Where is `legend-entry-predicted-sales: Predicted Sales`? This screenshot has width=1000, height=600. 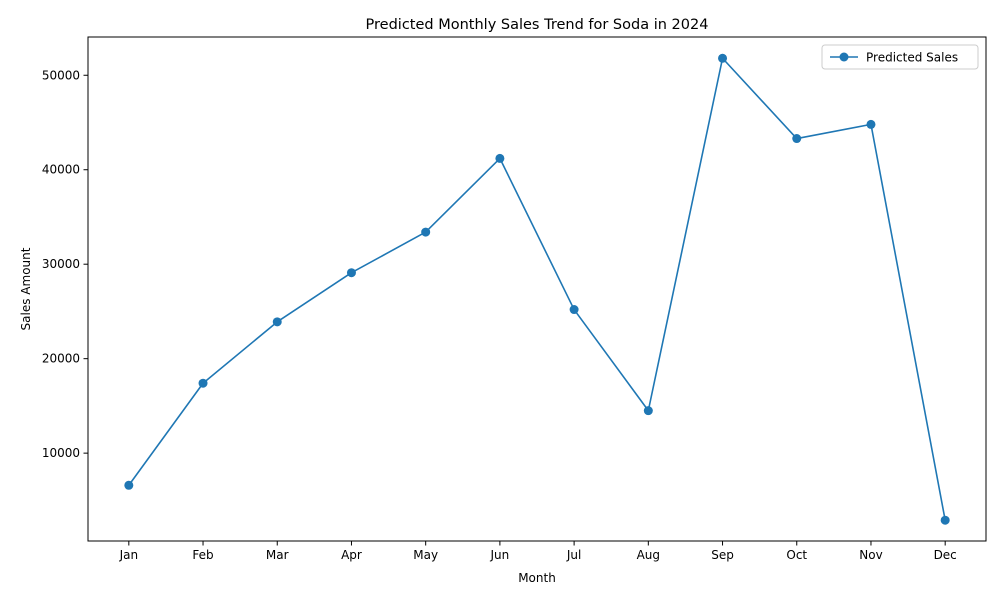 legend-entry-predicted-sales: Predicted Sales is located at coordinates (912, 58).